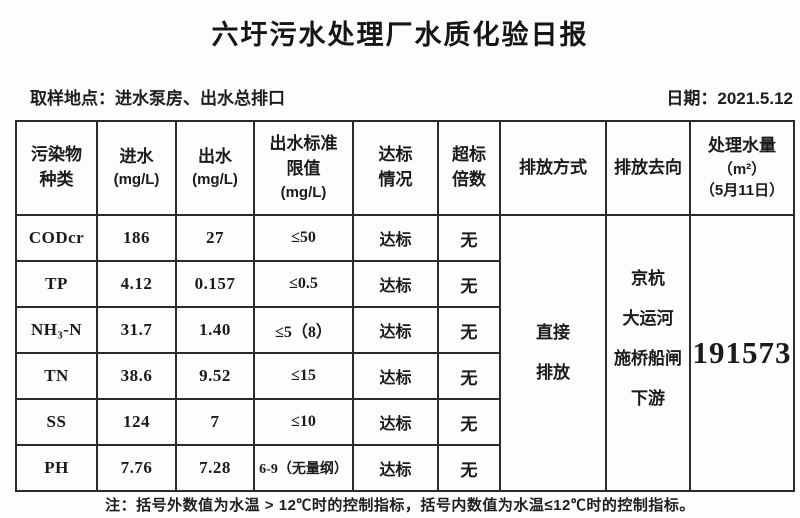  I want to click on cell-effluent: 7.28, so click(215, 468).